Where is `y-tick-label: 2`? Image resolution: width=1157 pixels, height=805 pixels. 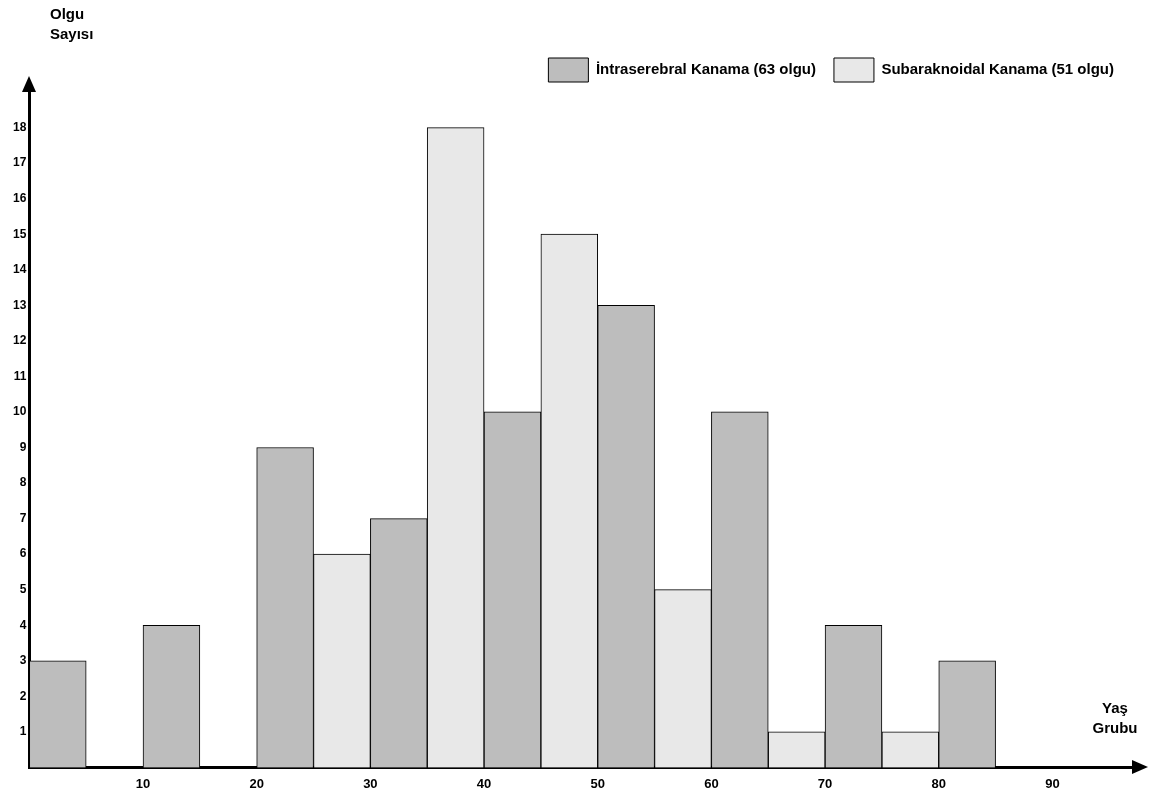 y-tick-label: 2 is located at coordinates (23, 695).